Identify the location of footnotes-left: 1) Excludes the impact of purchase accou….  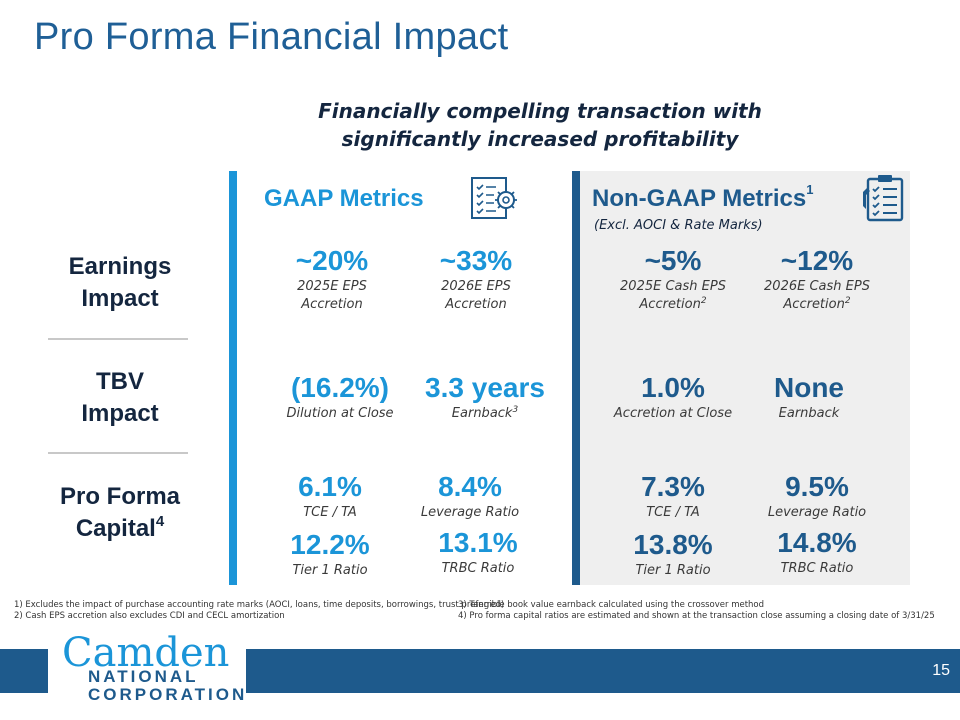
(259, 611).